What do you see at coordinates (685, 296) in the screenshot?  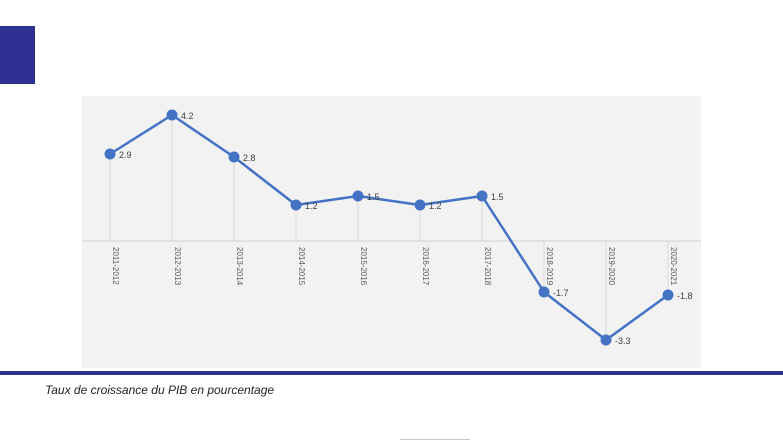 I see `data-label: -1.8` at bounding box center [685, 296].